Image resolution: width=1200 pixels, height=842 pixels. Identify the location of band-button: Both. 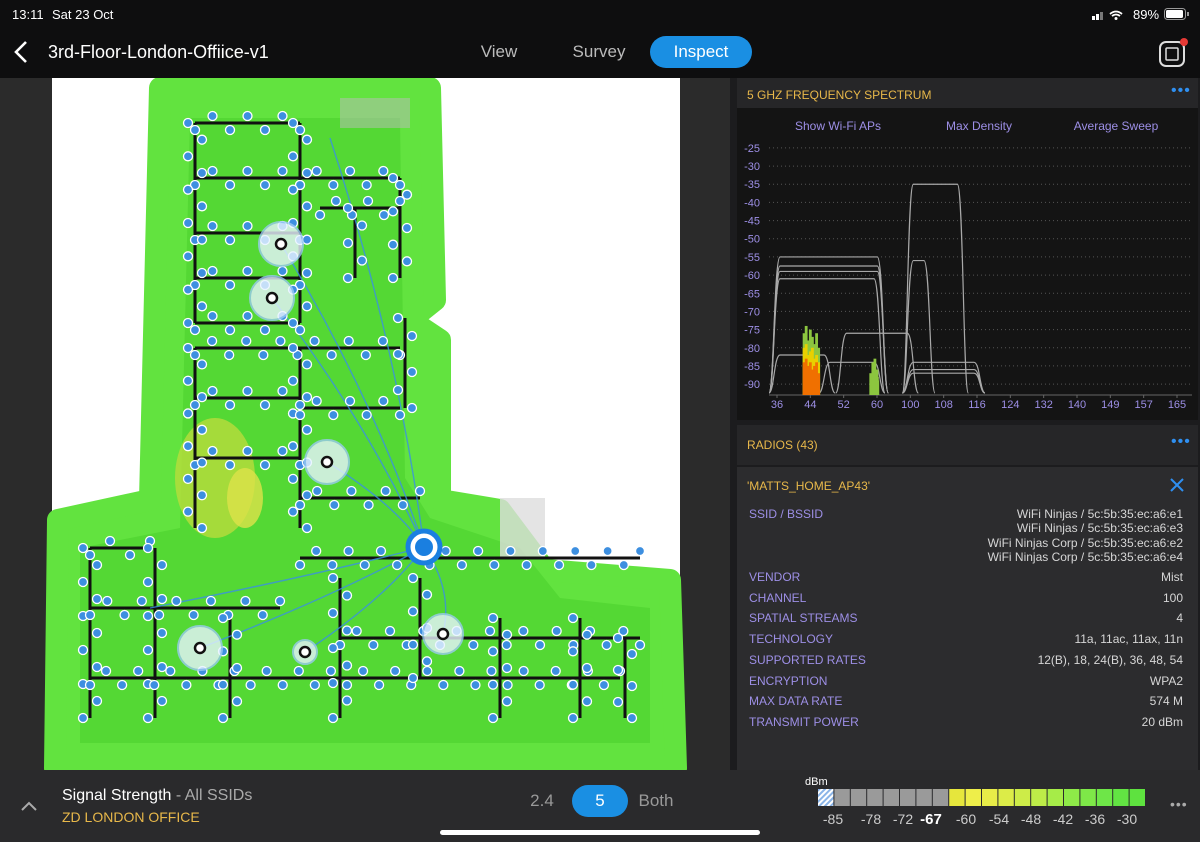
(656, 800).